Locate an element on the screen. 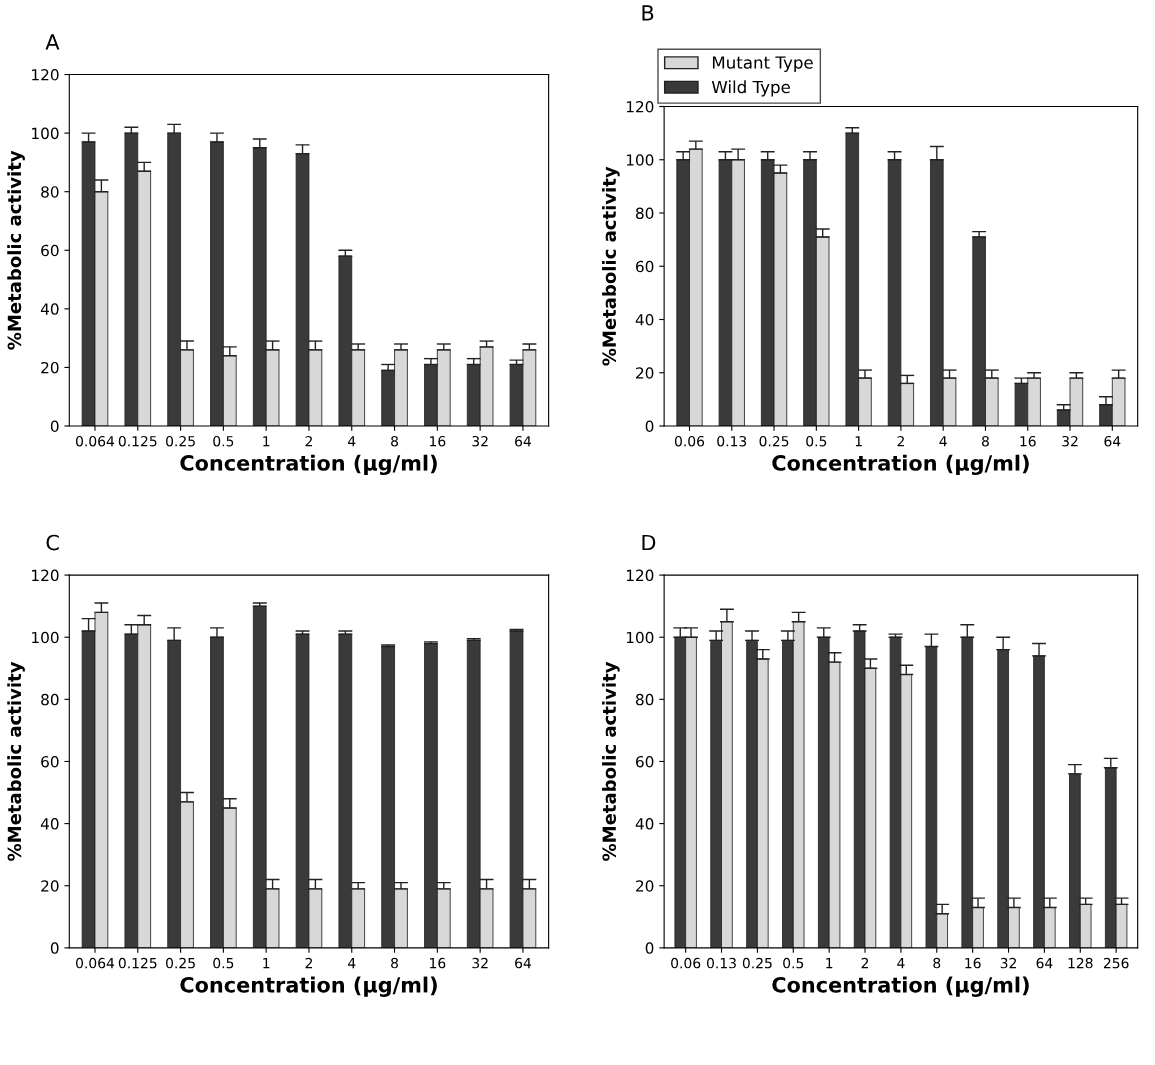 Image resolution: width=1155 pixels, height=1065 pixels. chart-title: A is located at coordinates (52, 42).